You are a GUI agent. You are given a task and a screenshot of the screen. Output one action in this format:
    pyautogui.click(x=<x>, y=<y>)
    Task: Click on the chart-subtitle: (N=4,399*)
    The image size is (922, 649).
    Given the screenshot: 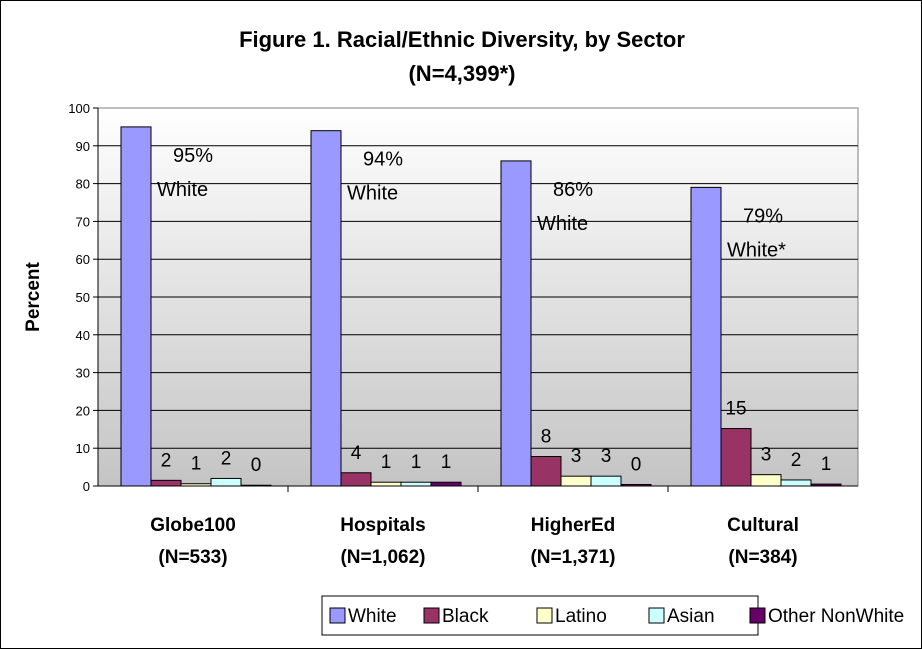 What is the action you would take?
    pyautogui.click(x=461, y=73)
    